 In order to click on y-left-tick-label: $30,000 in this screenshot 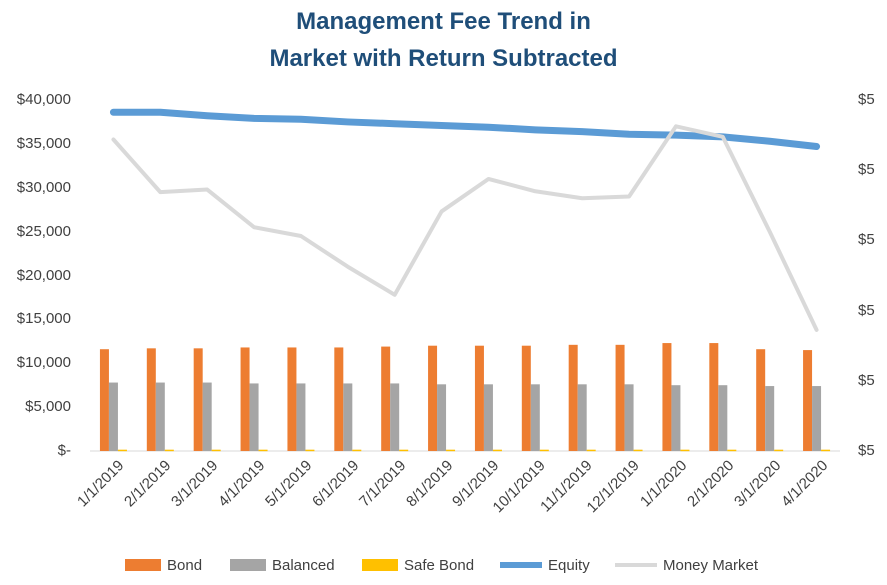, I will do `click(43, 187)`.